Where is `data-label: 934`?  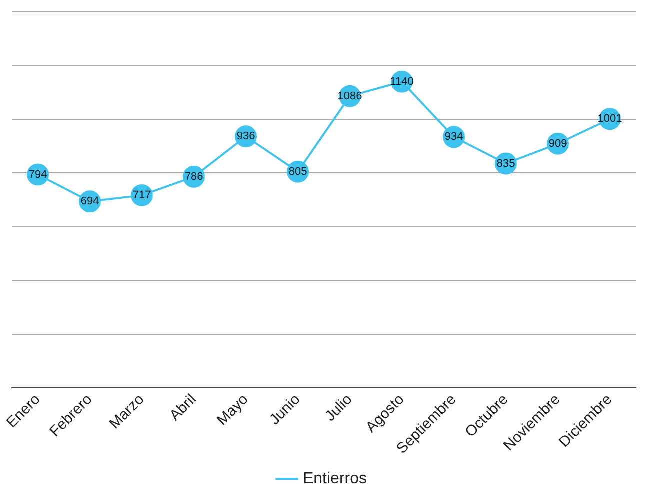 data-label: 934 is located at coordinates (454, 137).